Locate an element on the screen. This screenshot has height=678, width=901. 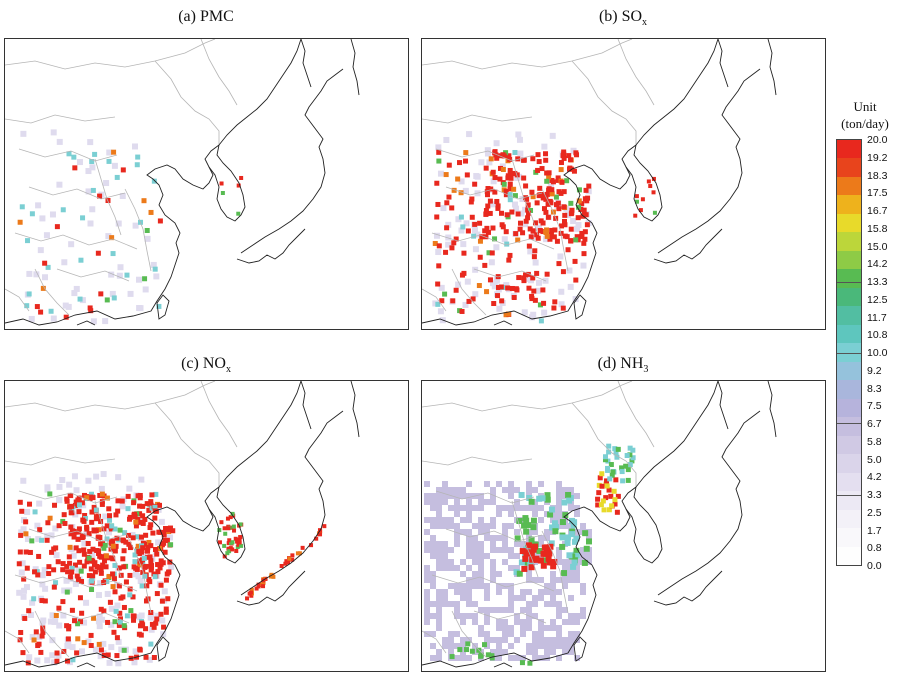
political-boundaries is located at coordinates (121, 177).